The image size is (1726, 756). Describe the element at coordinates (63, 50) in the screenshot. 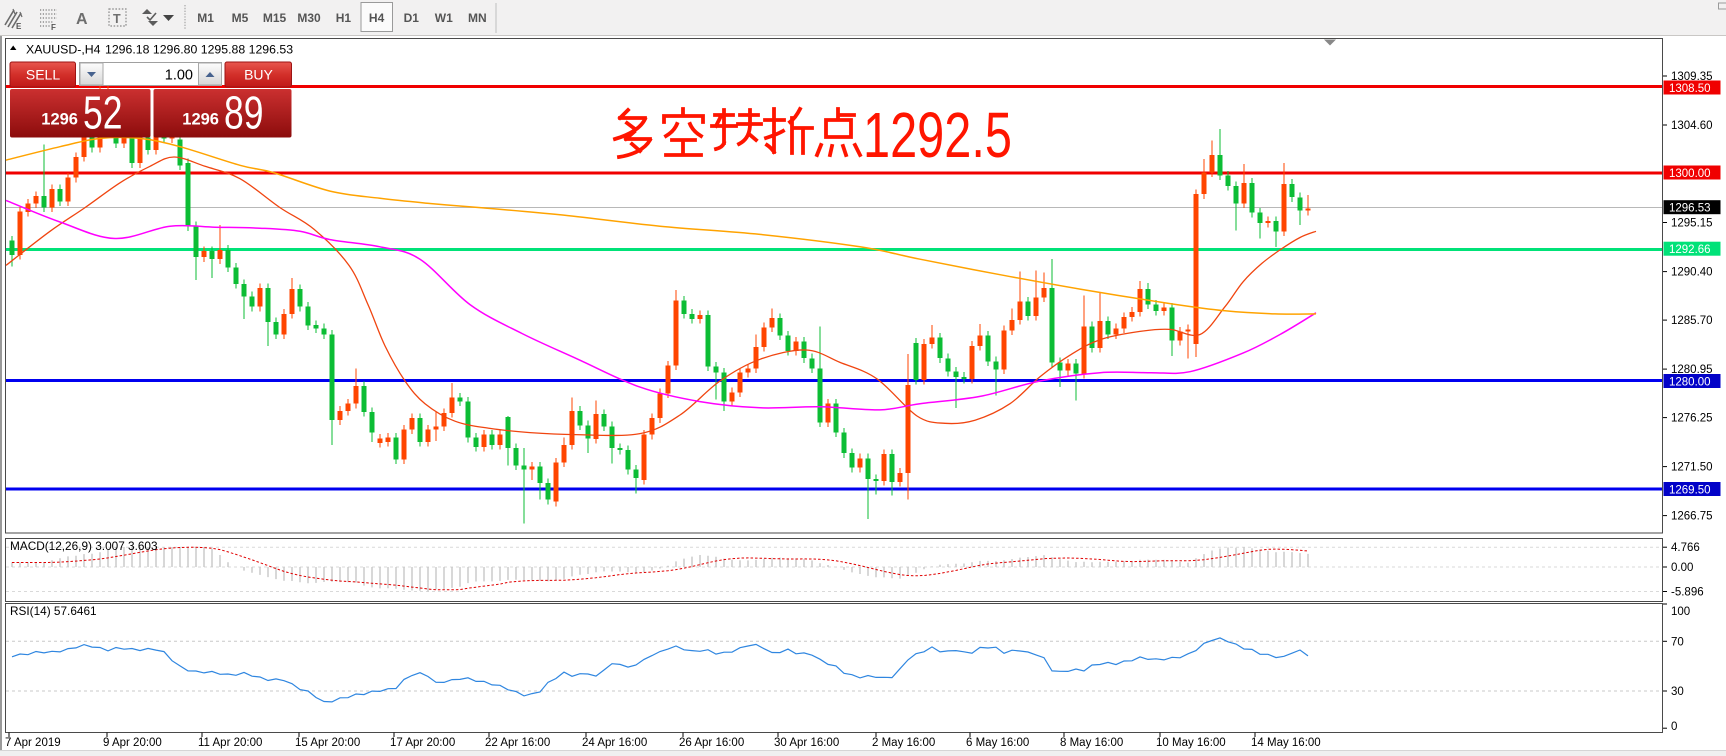

I see `svg-text: XAUUSD-,H4` at that location.